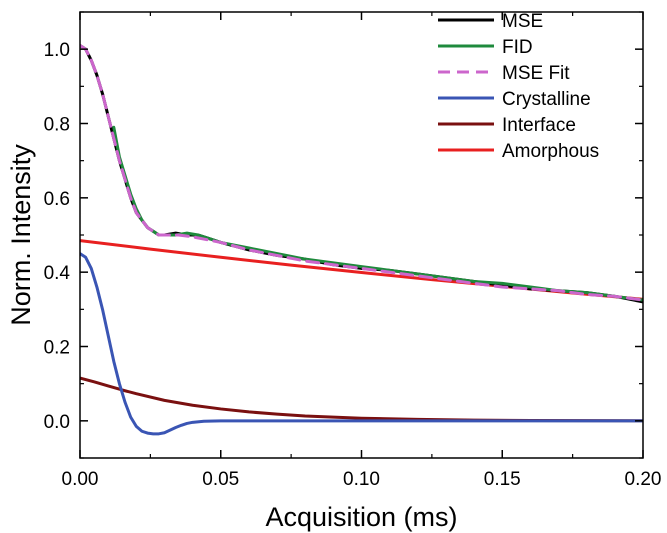  Describe the element at coordinates (361, 399) in the screenshot. I see `series-line-interface` at that location.